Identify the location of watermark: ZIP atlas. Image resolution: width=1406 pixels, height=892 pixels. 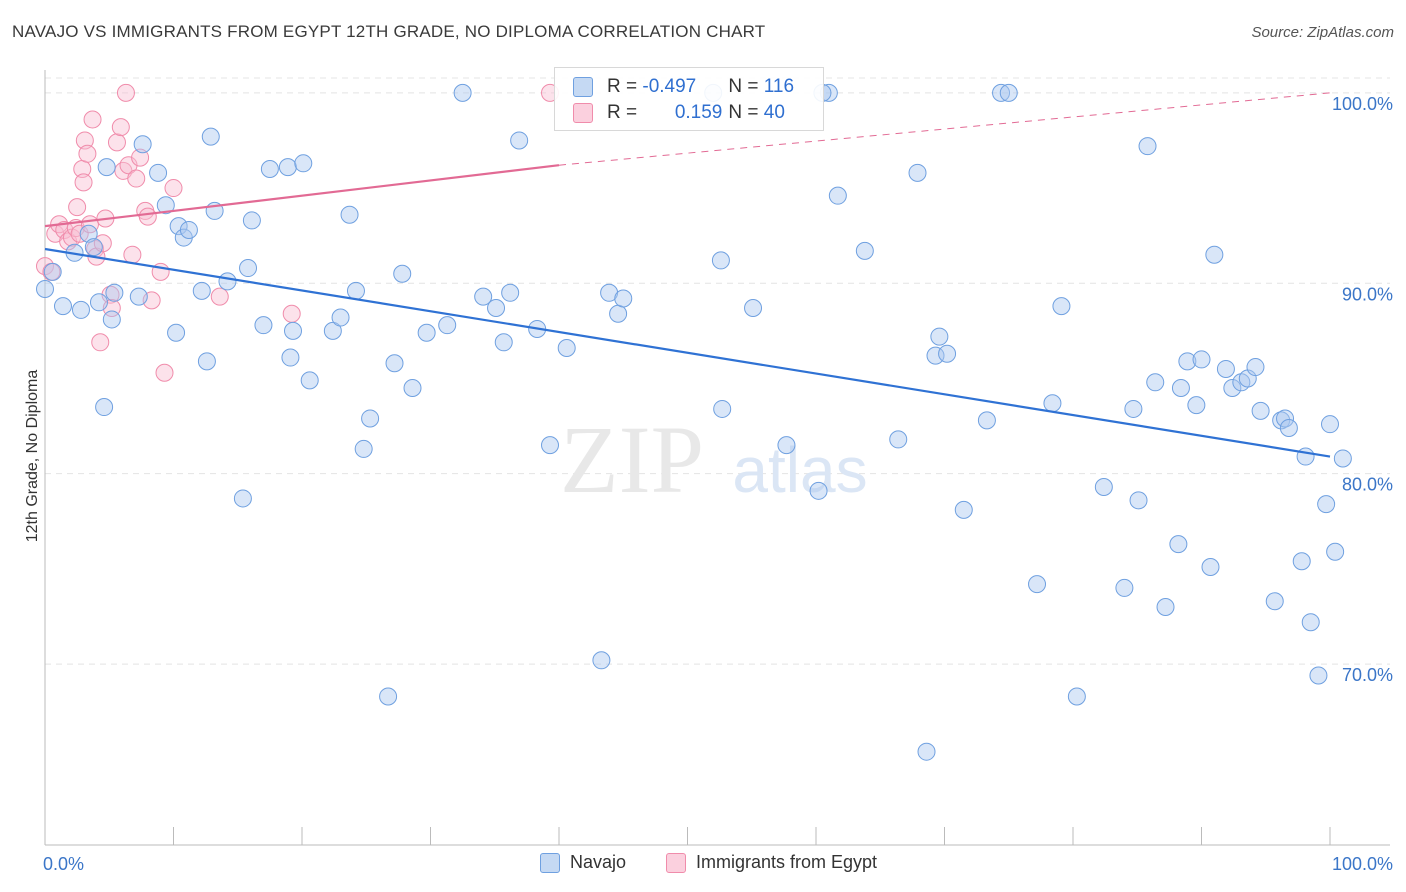
(714, 459).